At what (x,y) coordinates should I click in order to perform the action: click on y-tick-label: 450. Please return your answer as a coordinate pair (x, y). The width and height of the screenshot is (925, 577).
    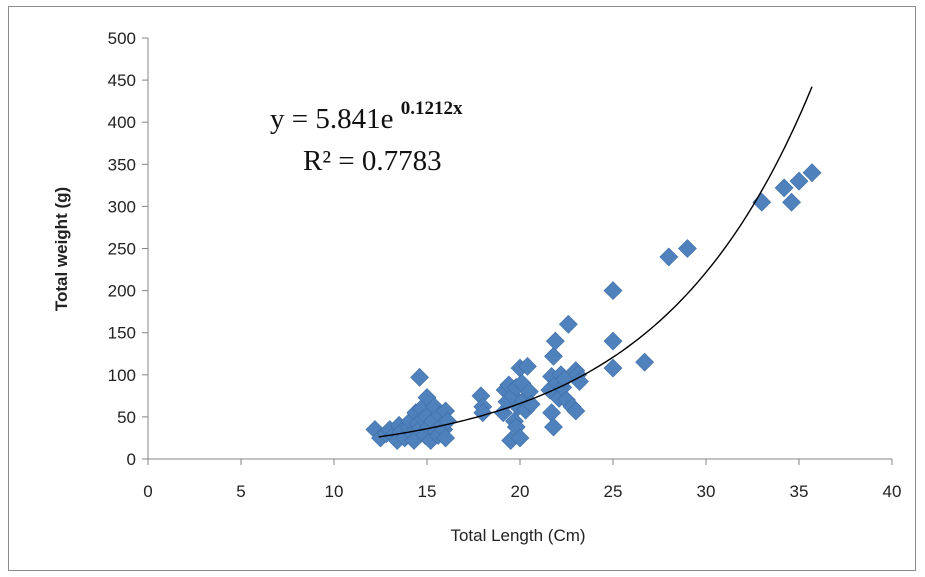
    Looking at the image, I should click on (122, 80).